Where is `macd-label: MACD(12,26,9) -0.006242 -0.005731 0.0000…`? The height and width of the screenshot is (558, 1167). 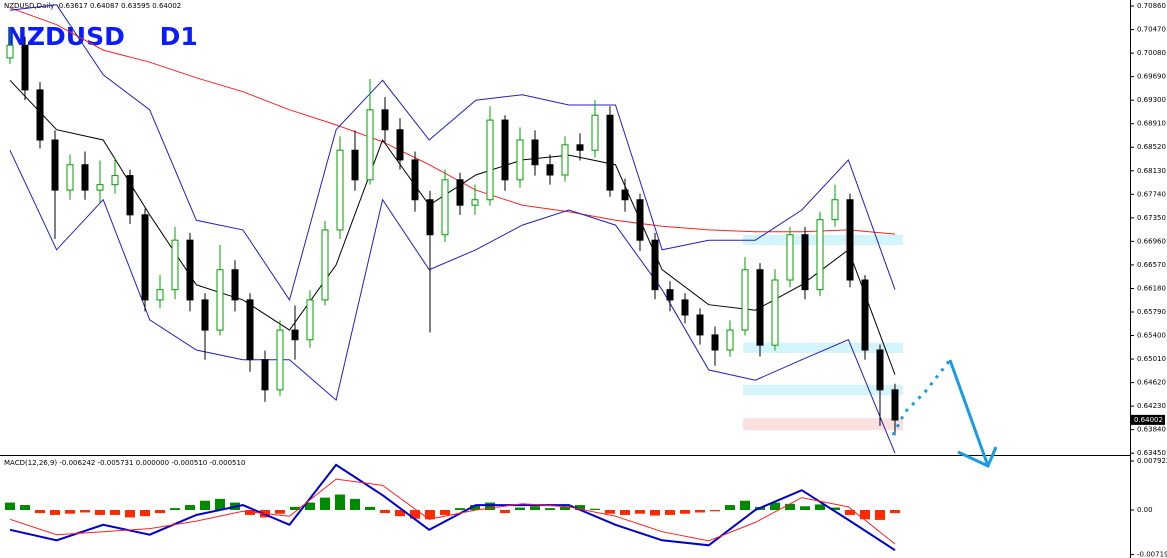 macd-label: MACD(12,26,9) -0.006242 -0.005731 0.0000… is located at coordinates (124, 463).